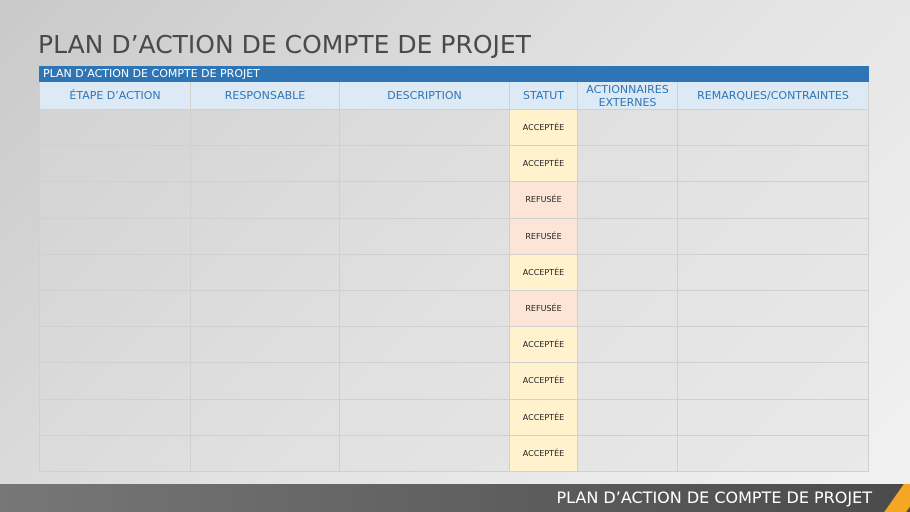 Image resolution: width=910 pixels, height=512 pixels. I want to click on column-header: REMARQUES/CONTRAINTES, so click(773, 96).